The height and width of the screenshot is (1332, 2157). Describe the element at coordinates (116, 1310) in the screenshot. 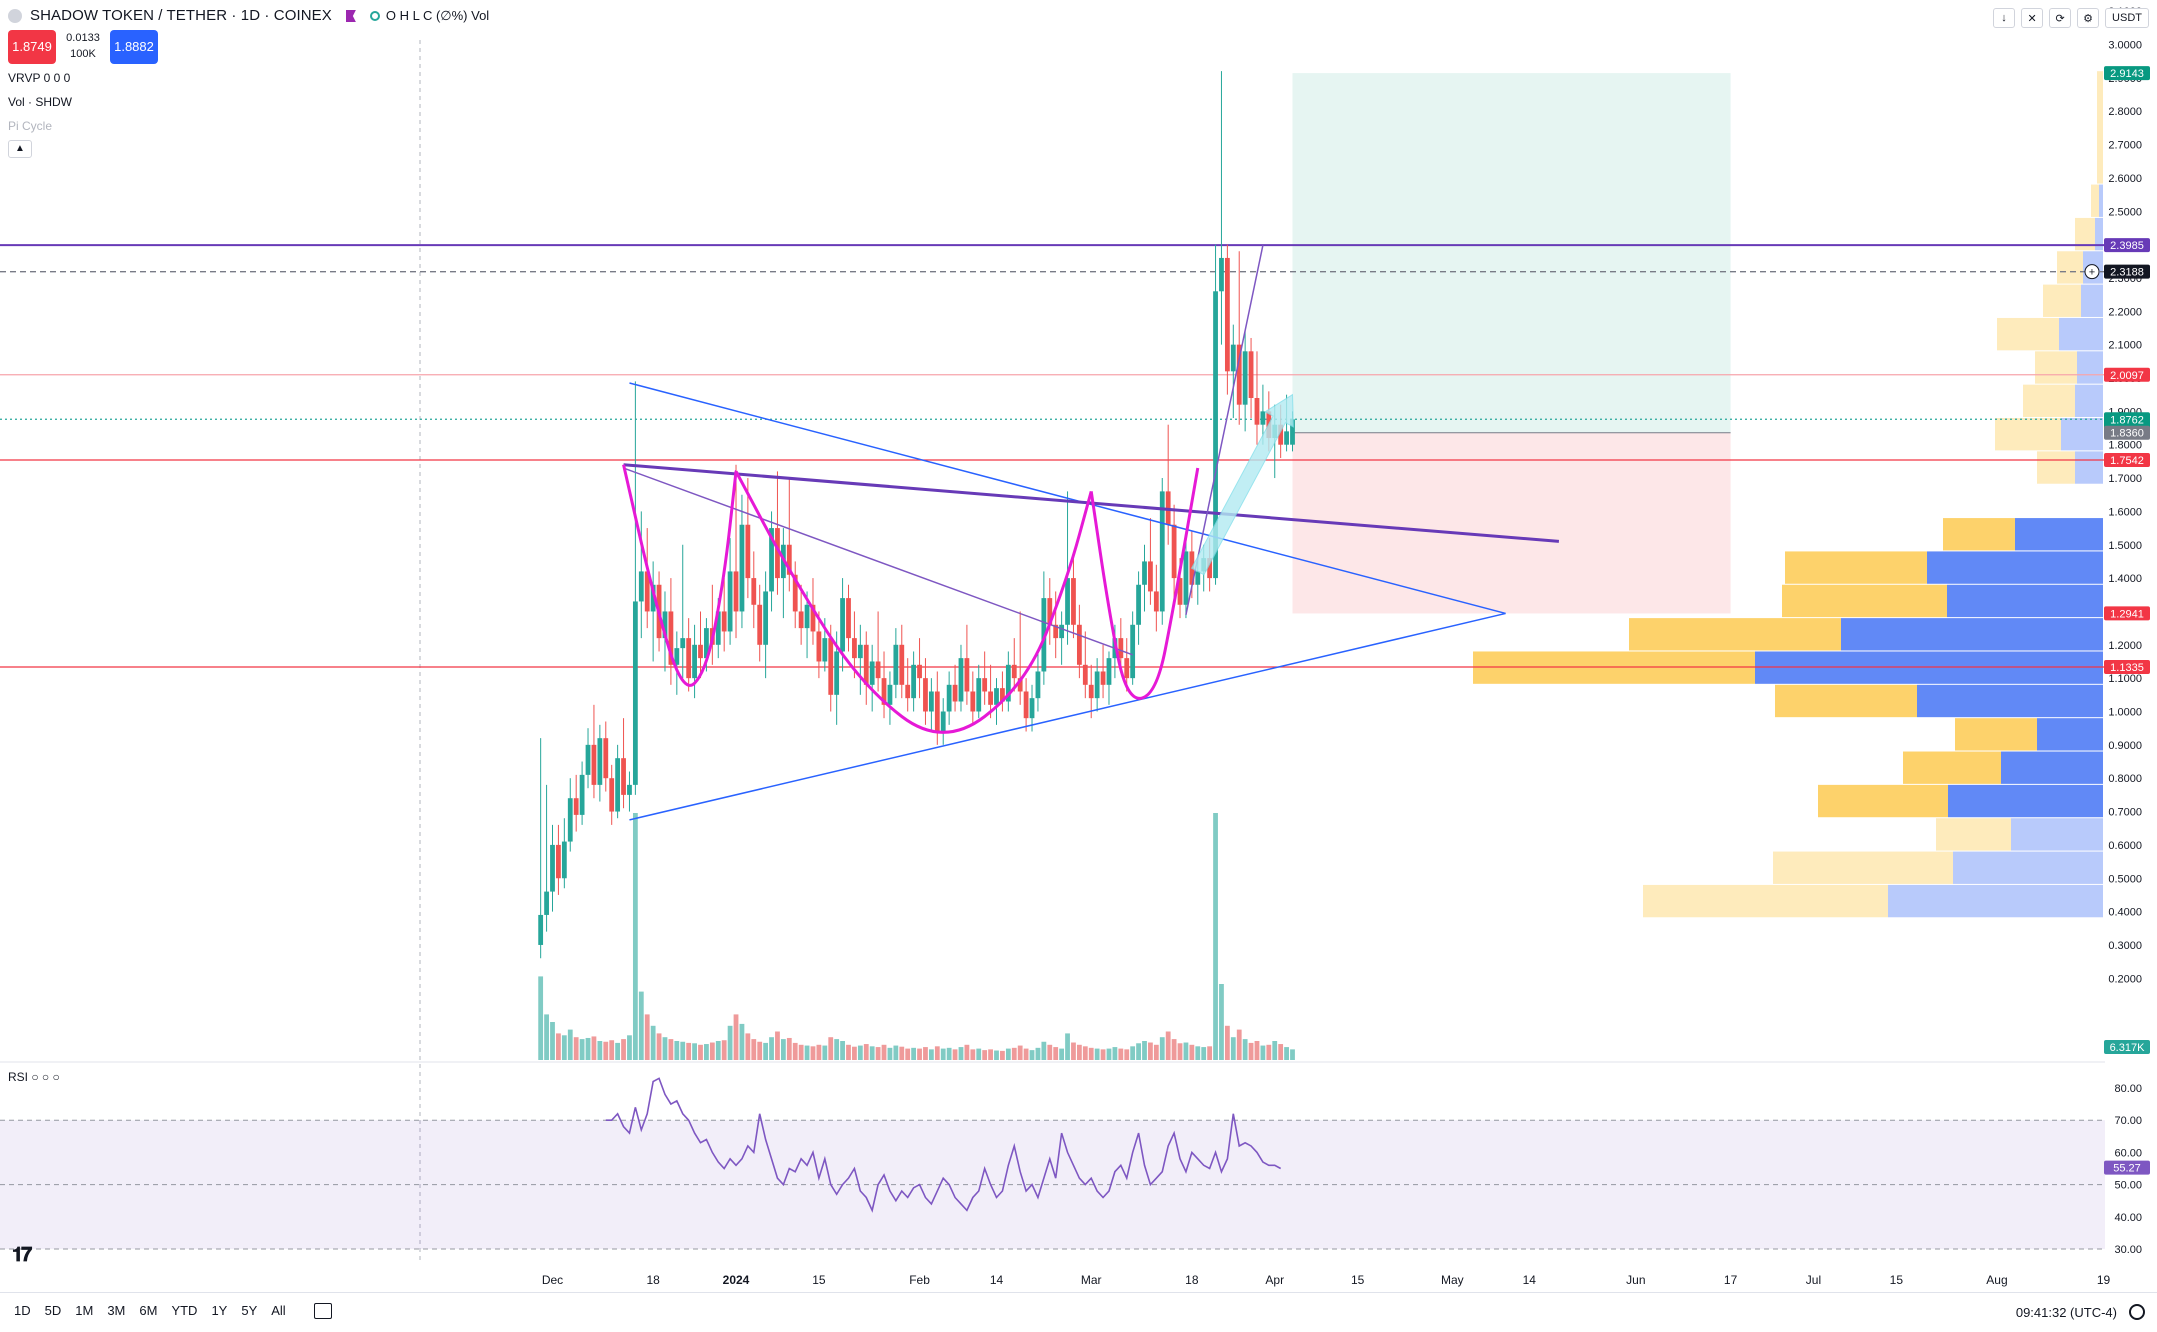

I see `range-3m: 3M` at that location.